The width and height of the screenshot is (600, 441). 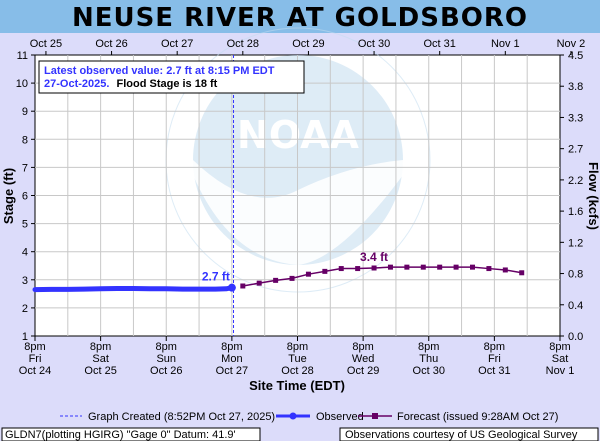 I want to click on y2-tick-label: 4.5, so click(x=575, y=56).